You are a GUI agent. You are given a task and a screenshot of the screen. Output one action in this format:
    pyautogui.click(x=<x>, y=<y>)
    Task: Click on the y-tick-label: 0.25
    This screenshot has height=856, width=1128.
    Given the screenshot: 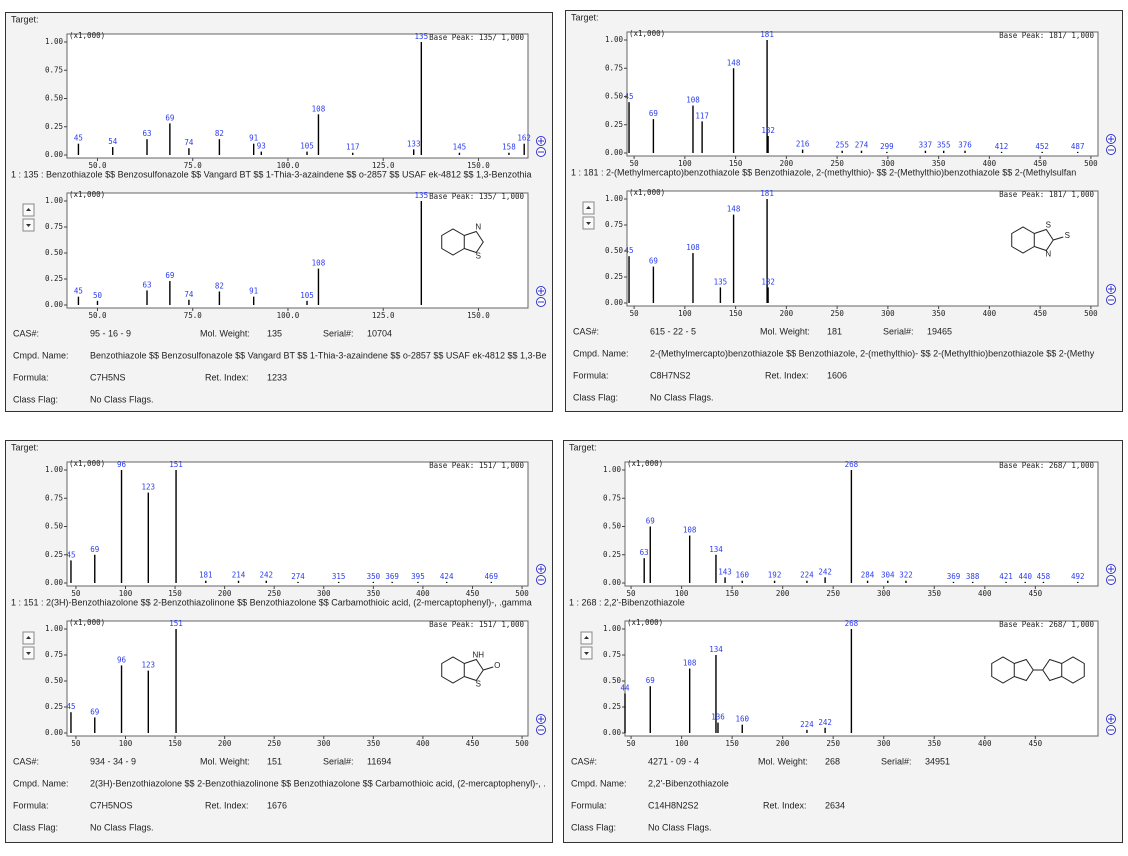 What is the action you would take?
    pyautogui.click(x=54, y=126)
    